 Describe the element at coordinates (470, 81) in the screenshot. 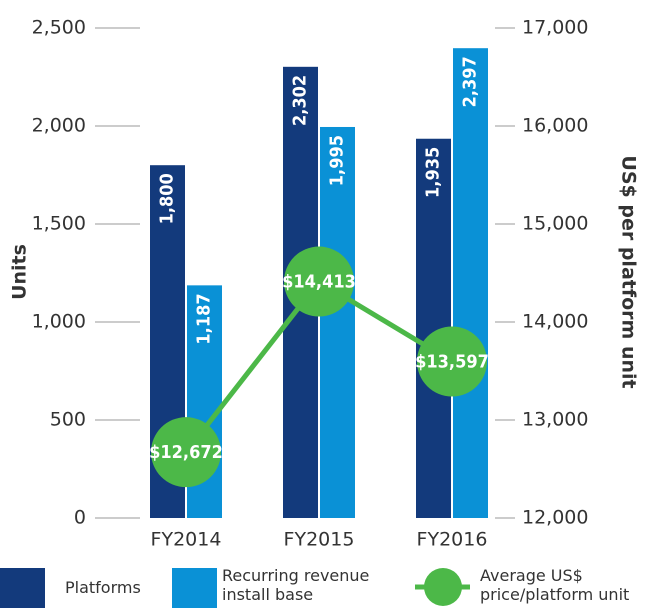

I see `value-label: 2,397` at that location.